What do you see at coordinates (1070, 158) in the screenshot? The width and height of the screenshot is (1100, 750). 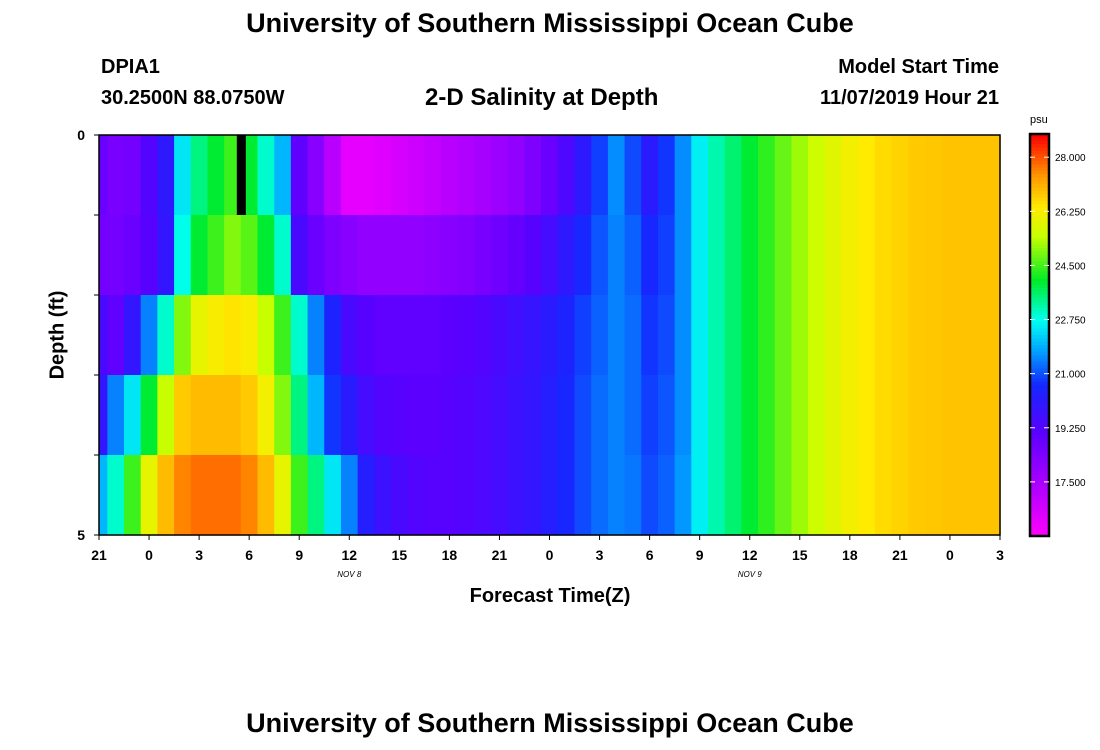 I see `colorbar-tick-label: 28.000` at bounding box center [1070, 158].